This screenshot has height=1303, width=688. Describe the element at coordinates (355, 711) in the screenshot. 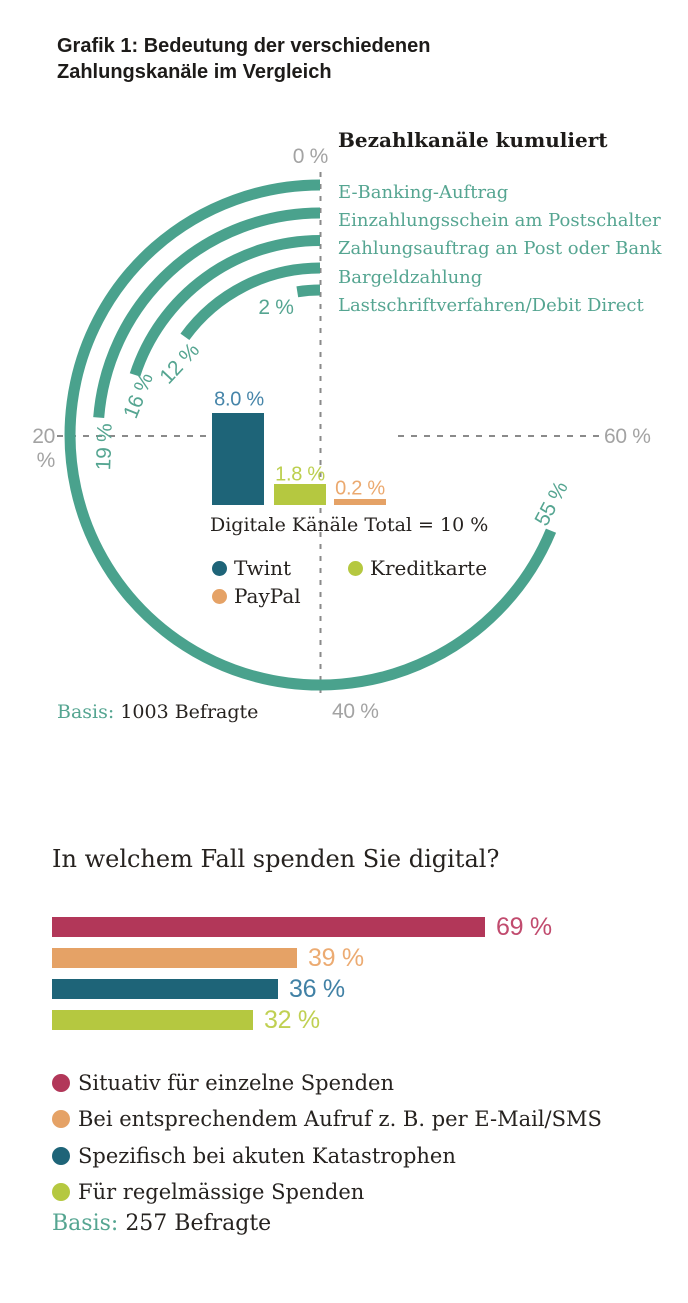

I see `axis-tick-40pct: 40 %` at that location.